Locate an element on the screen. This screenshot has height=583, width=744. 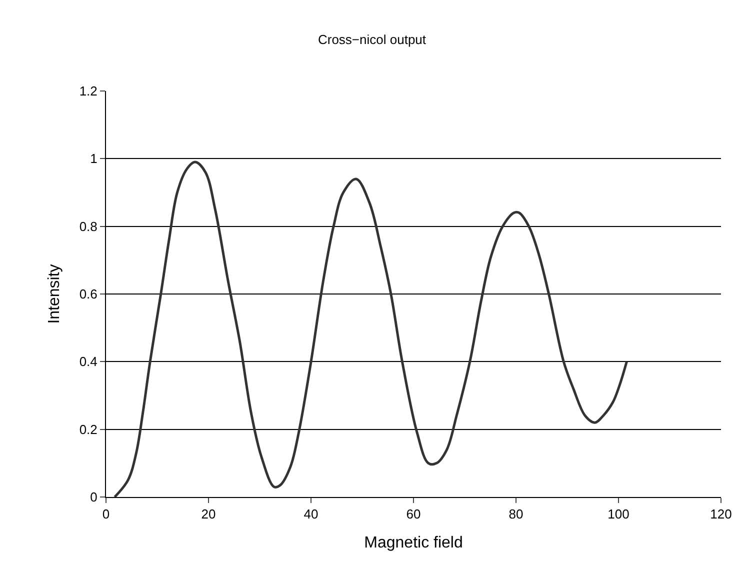
y-tick-label: 0.8 is located at coordinates (88, 226).